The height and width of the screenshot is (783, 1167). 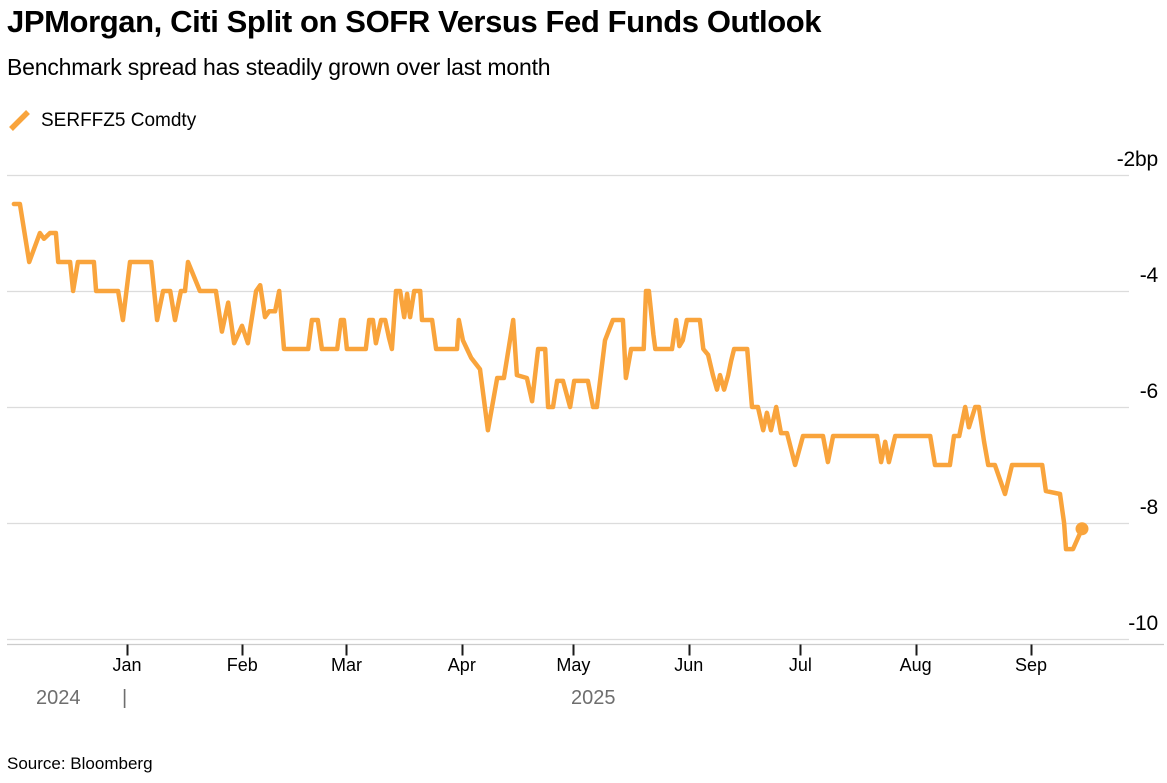 What do you see at coordinates (58, 698) in the screenshot?
I see `x-axis-year-2024: 2024` at bounding box center [58, 698].